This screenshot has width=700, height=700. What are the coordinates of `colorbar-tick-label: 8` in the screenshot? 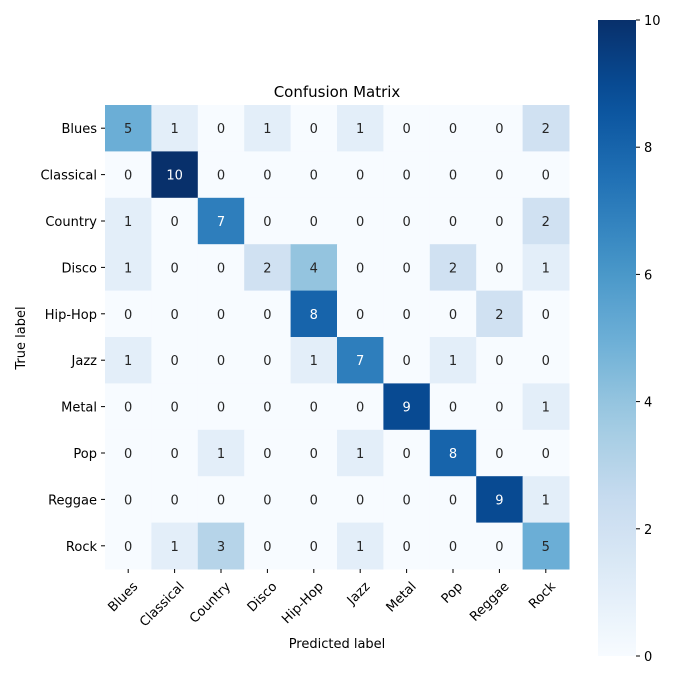 It's located at (648, 148).